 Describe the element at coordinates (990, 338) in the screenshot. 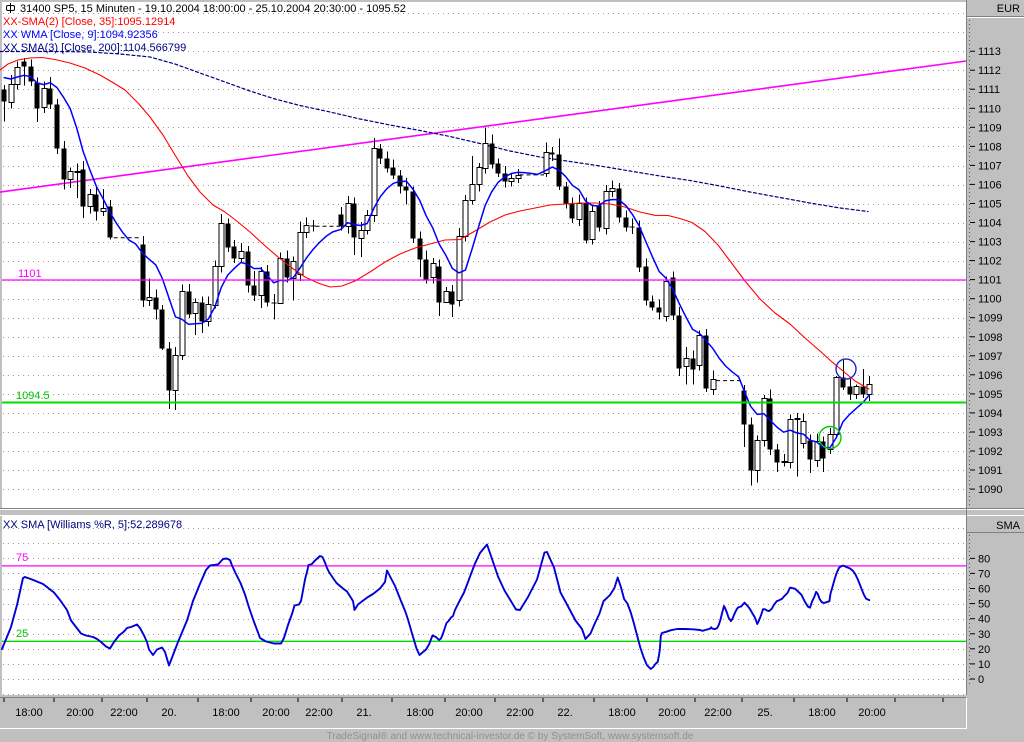

I see `svg-text: 1098` at that location.